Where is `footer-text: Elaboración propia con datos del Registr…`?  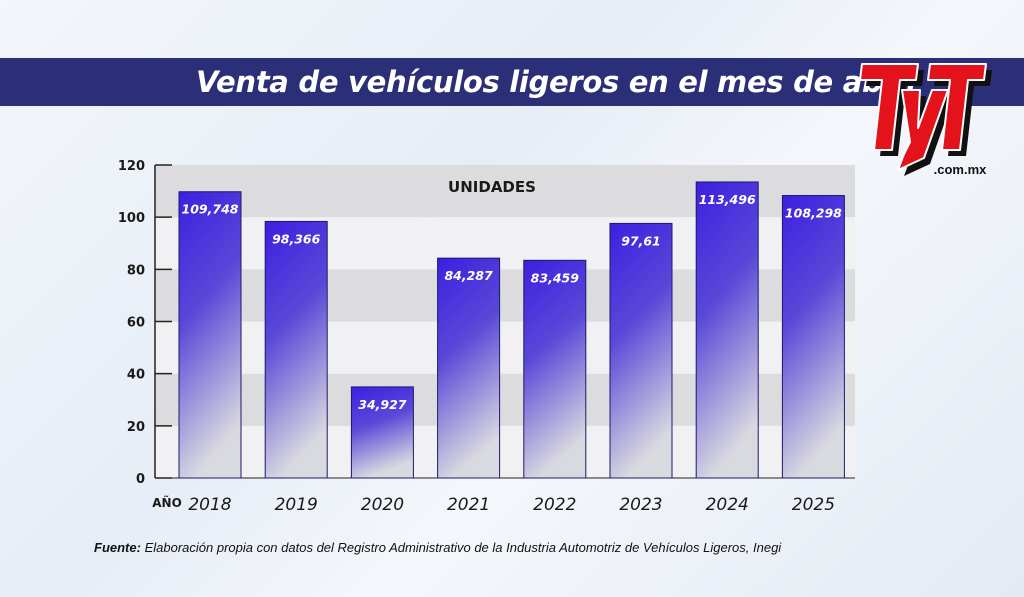
footer-text: Elaboración propia con datos del Registr… is located at coordinates (461, 547).